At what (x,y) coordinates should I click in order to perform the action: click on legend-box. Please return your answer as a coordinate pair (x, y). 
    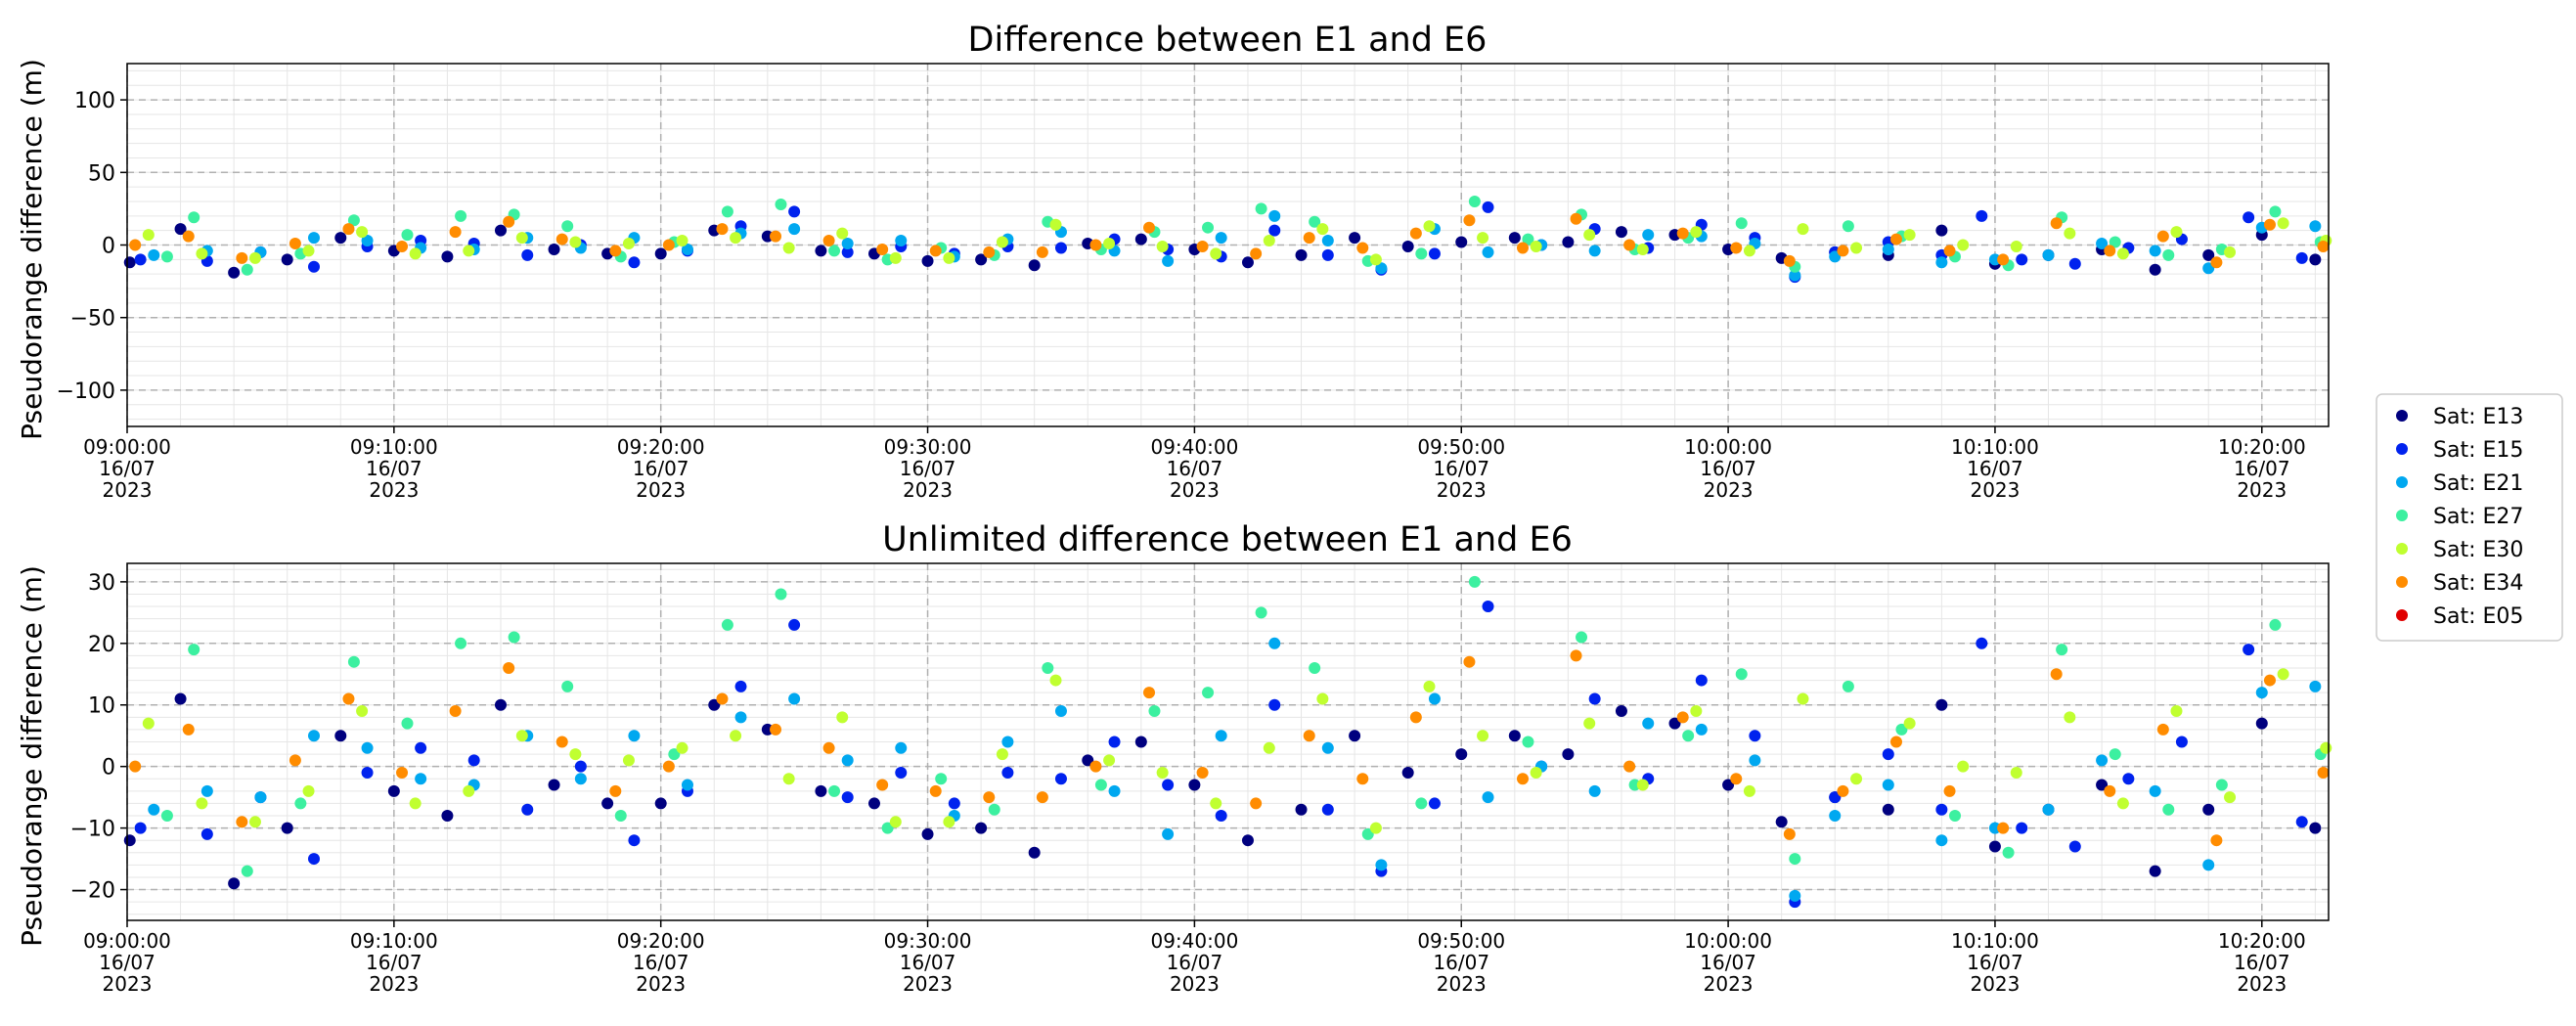
    Looking at the image, I should click on (2470, 517).